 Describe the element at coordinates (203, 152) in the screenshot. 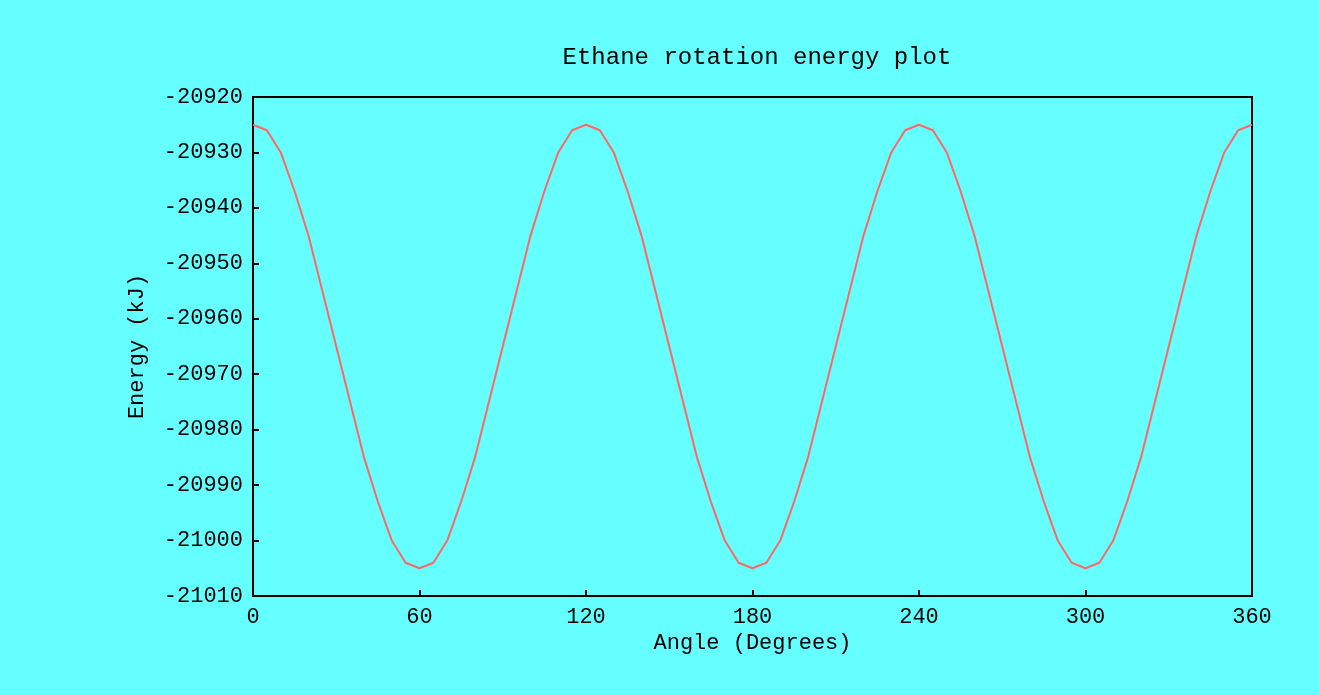

I see `y-tick-label: -20930` at that location.